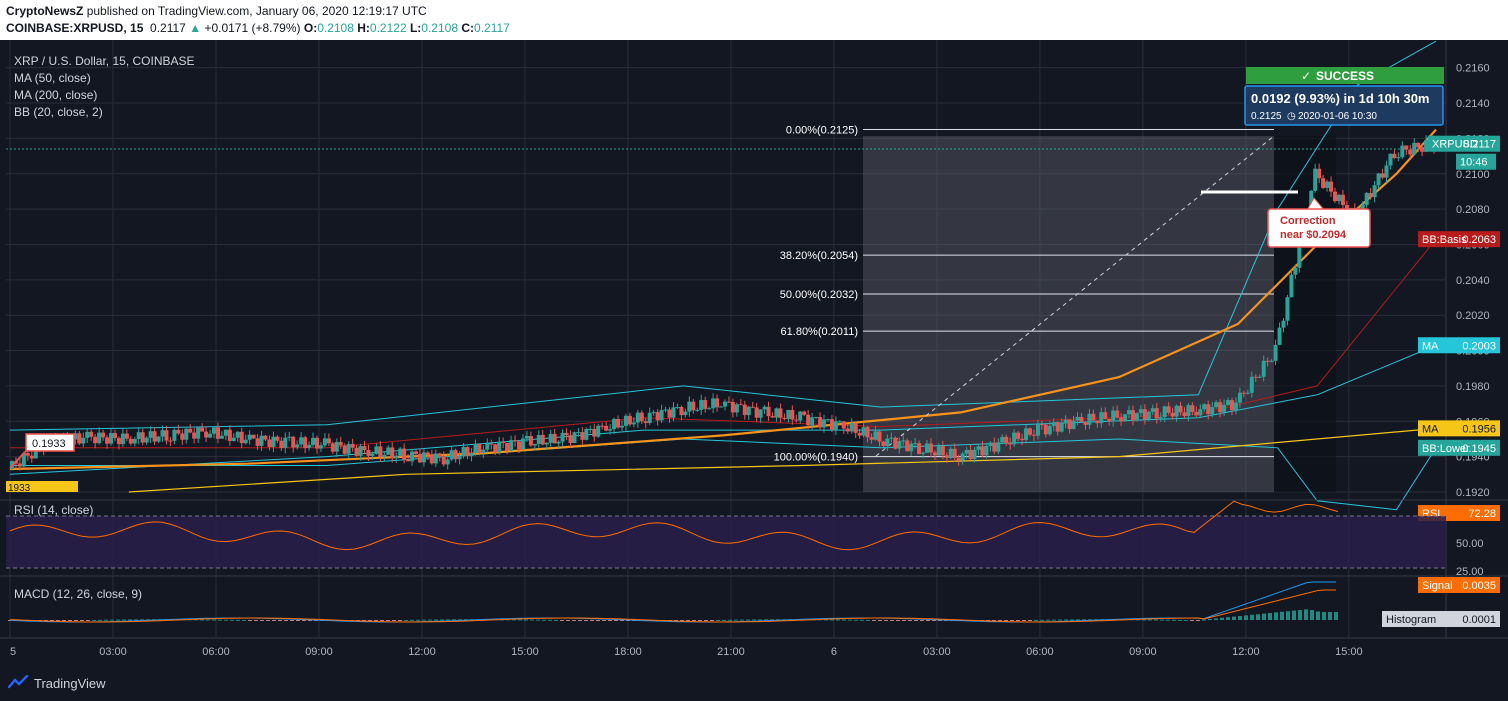 The width and height of the screenshot is (1508, 701). What do you see at coordinates (1068, 314) in the screenshot?
I see `fib-retracement-zone` at bounding box center [1068, 314].